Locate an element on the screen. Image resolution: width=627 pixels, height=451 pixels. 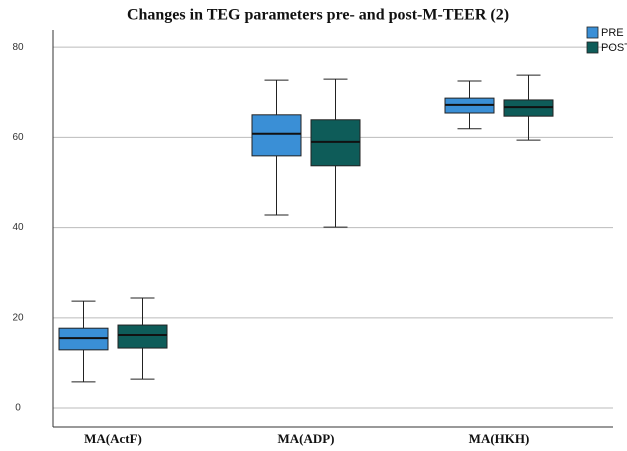
y-tick-label: 40 is located at coordinates (18, 227).